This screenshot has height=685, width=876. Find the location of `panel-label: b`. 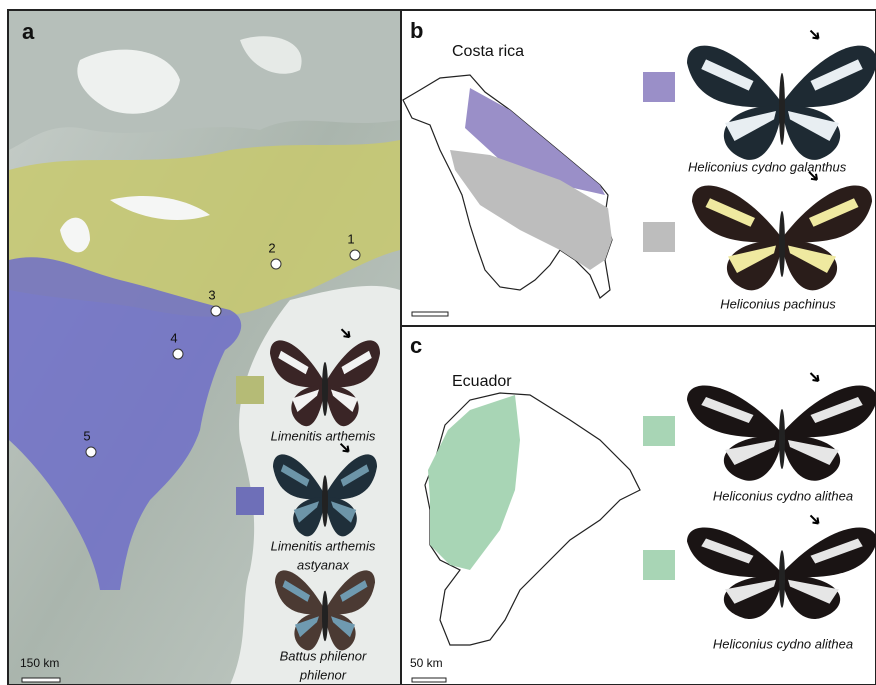

panel-label: b is located at coordinates (416, 30).